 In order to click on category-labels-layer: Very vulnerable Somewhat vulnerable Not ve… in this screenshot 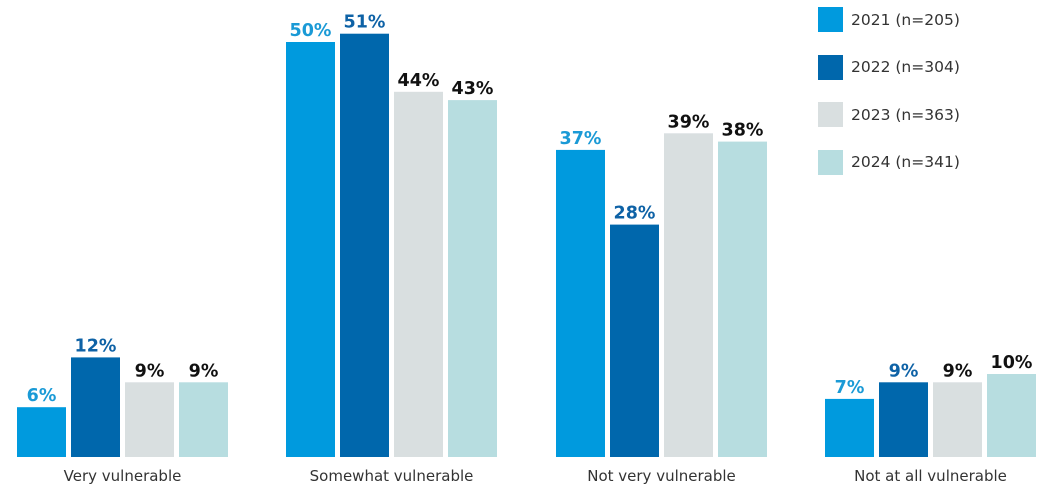, I will do `click(535, 476)`.